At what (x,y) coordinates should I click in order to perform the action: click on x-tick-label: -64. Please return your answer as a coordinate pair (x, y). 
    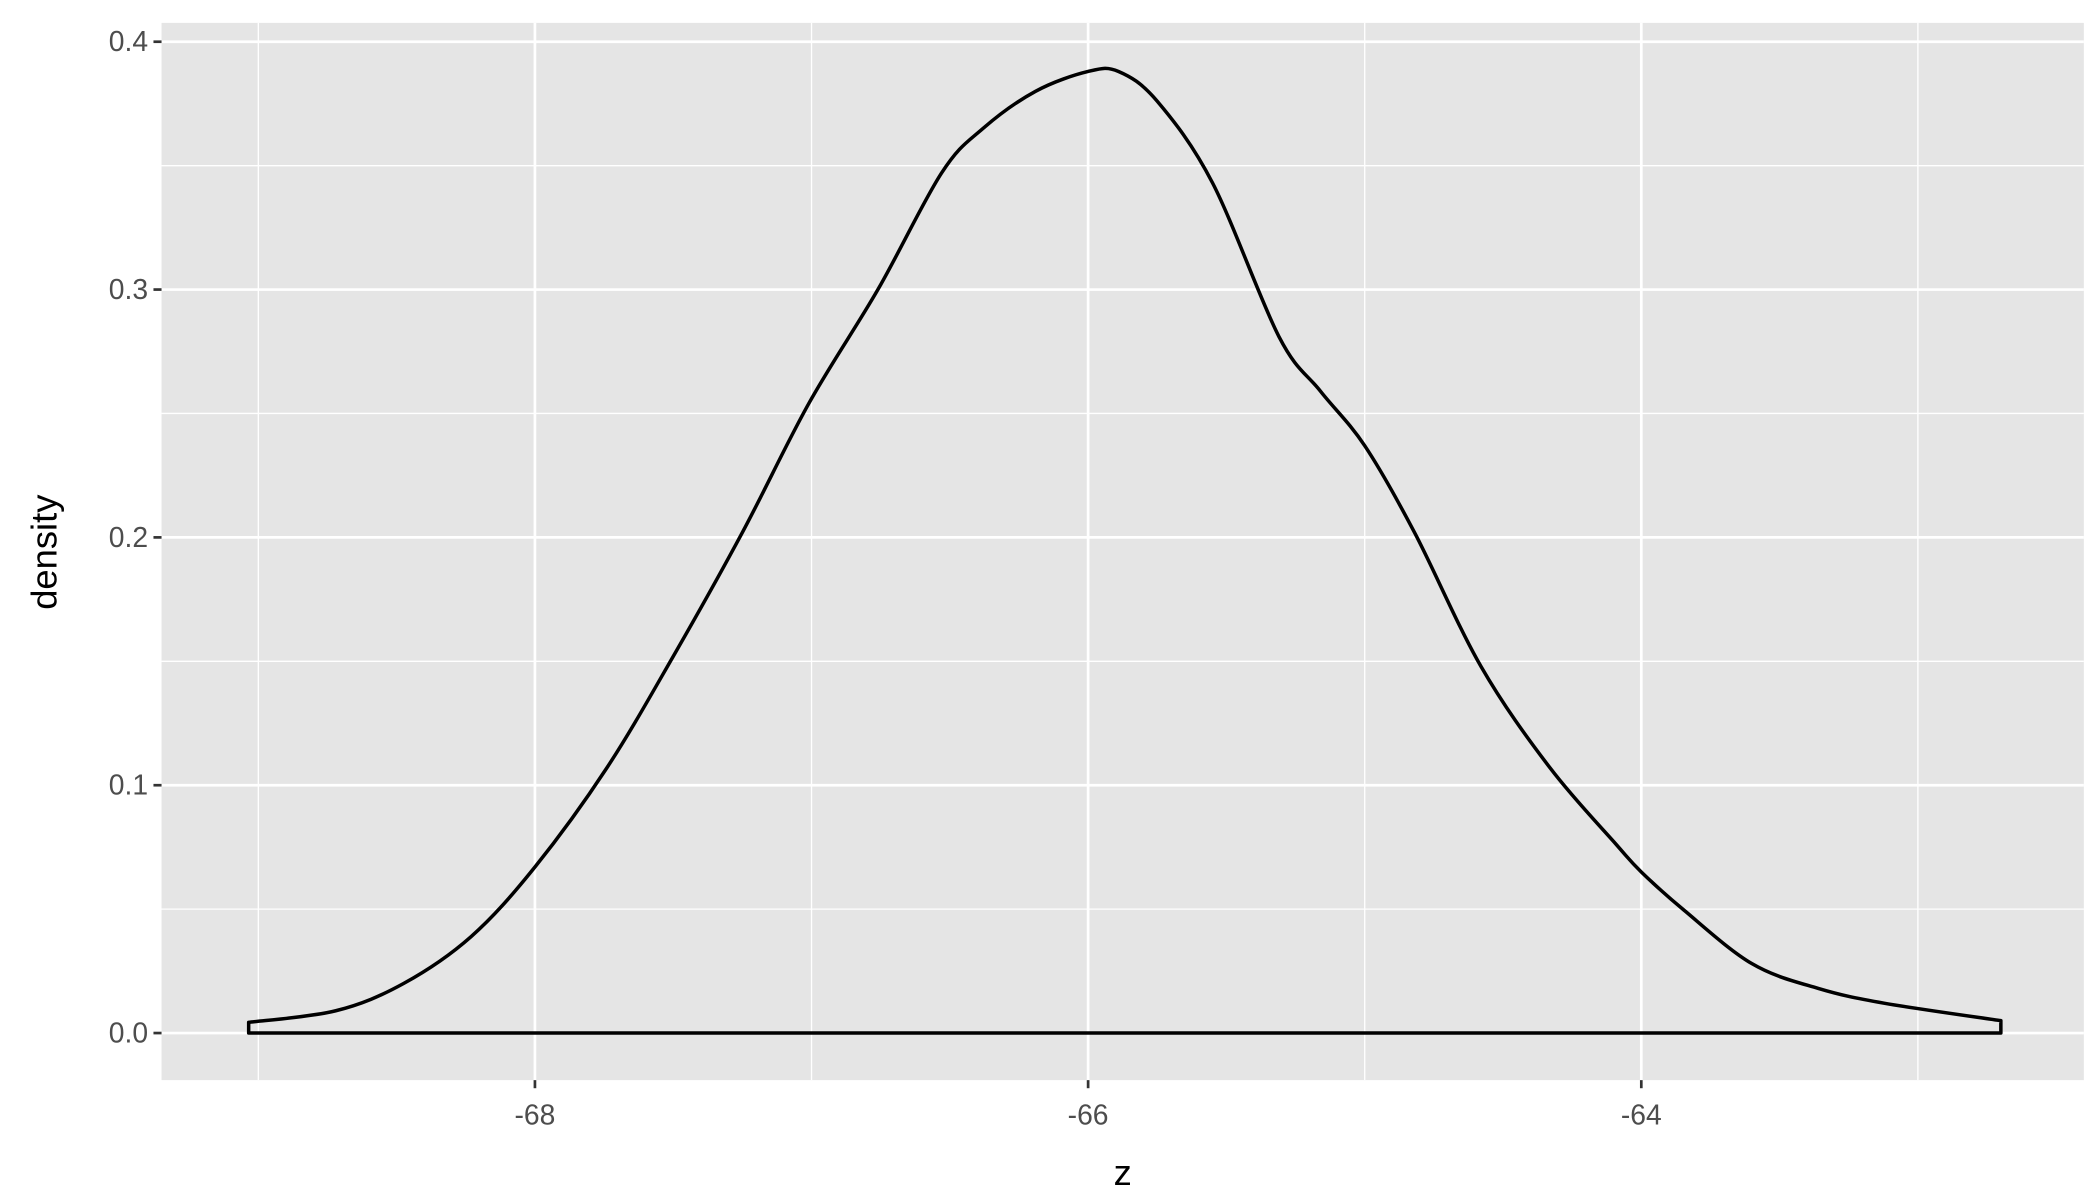
    Looking at the image, I should click on (1641, 1115).